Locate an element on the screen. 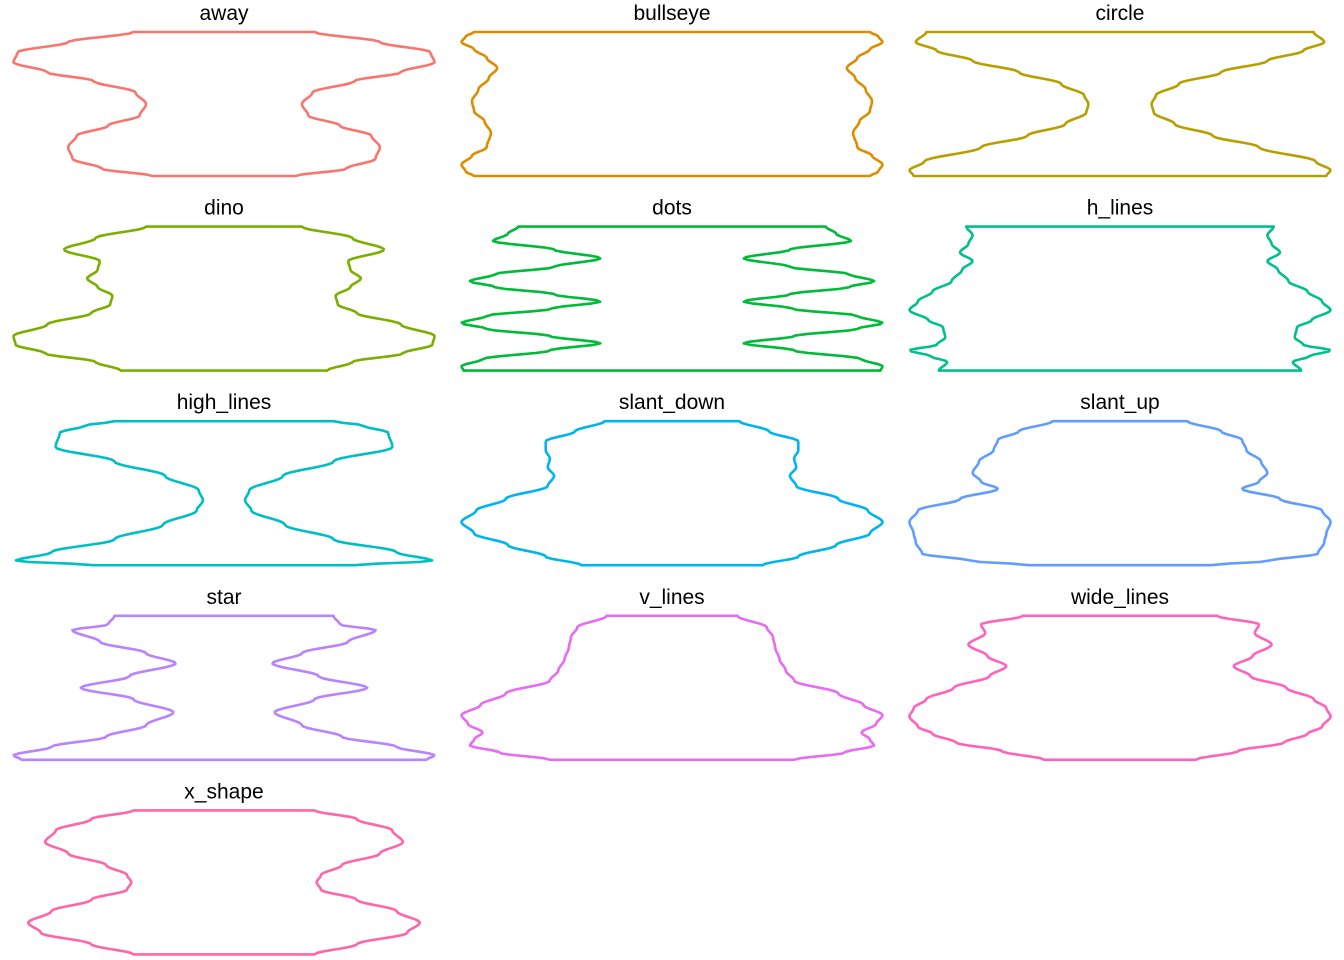 The image size is (1344, 960). violin-slant-down is located at coordinates (672, 493).